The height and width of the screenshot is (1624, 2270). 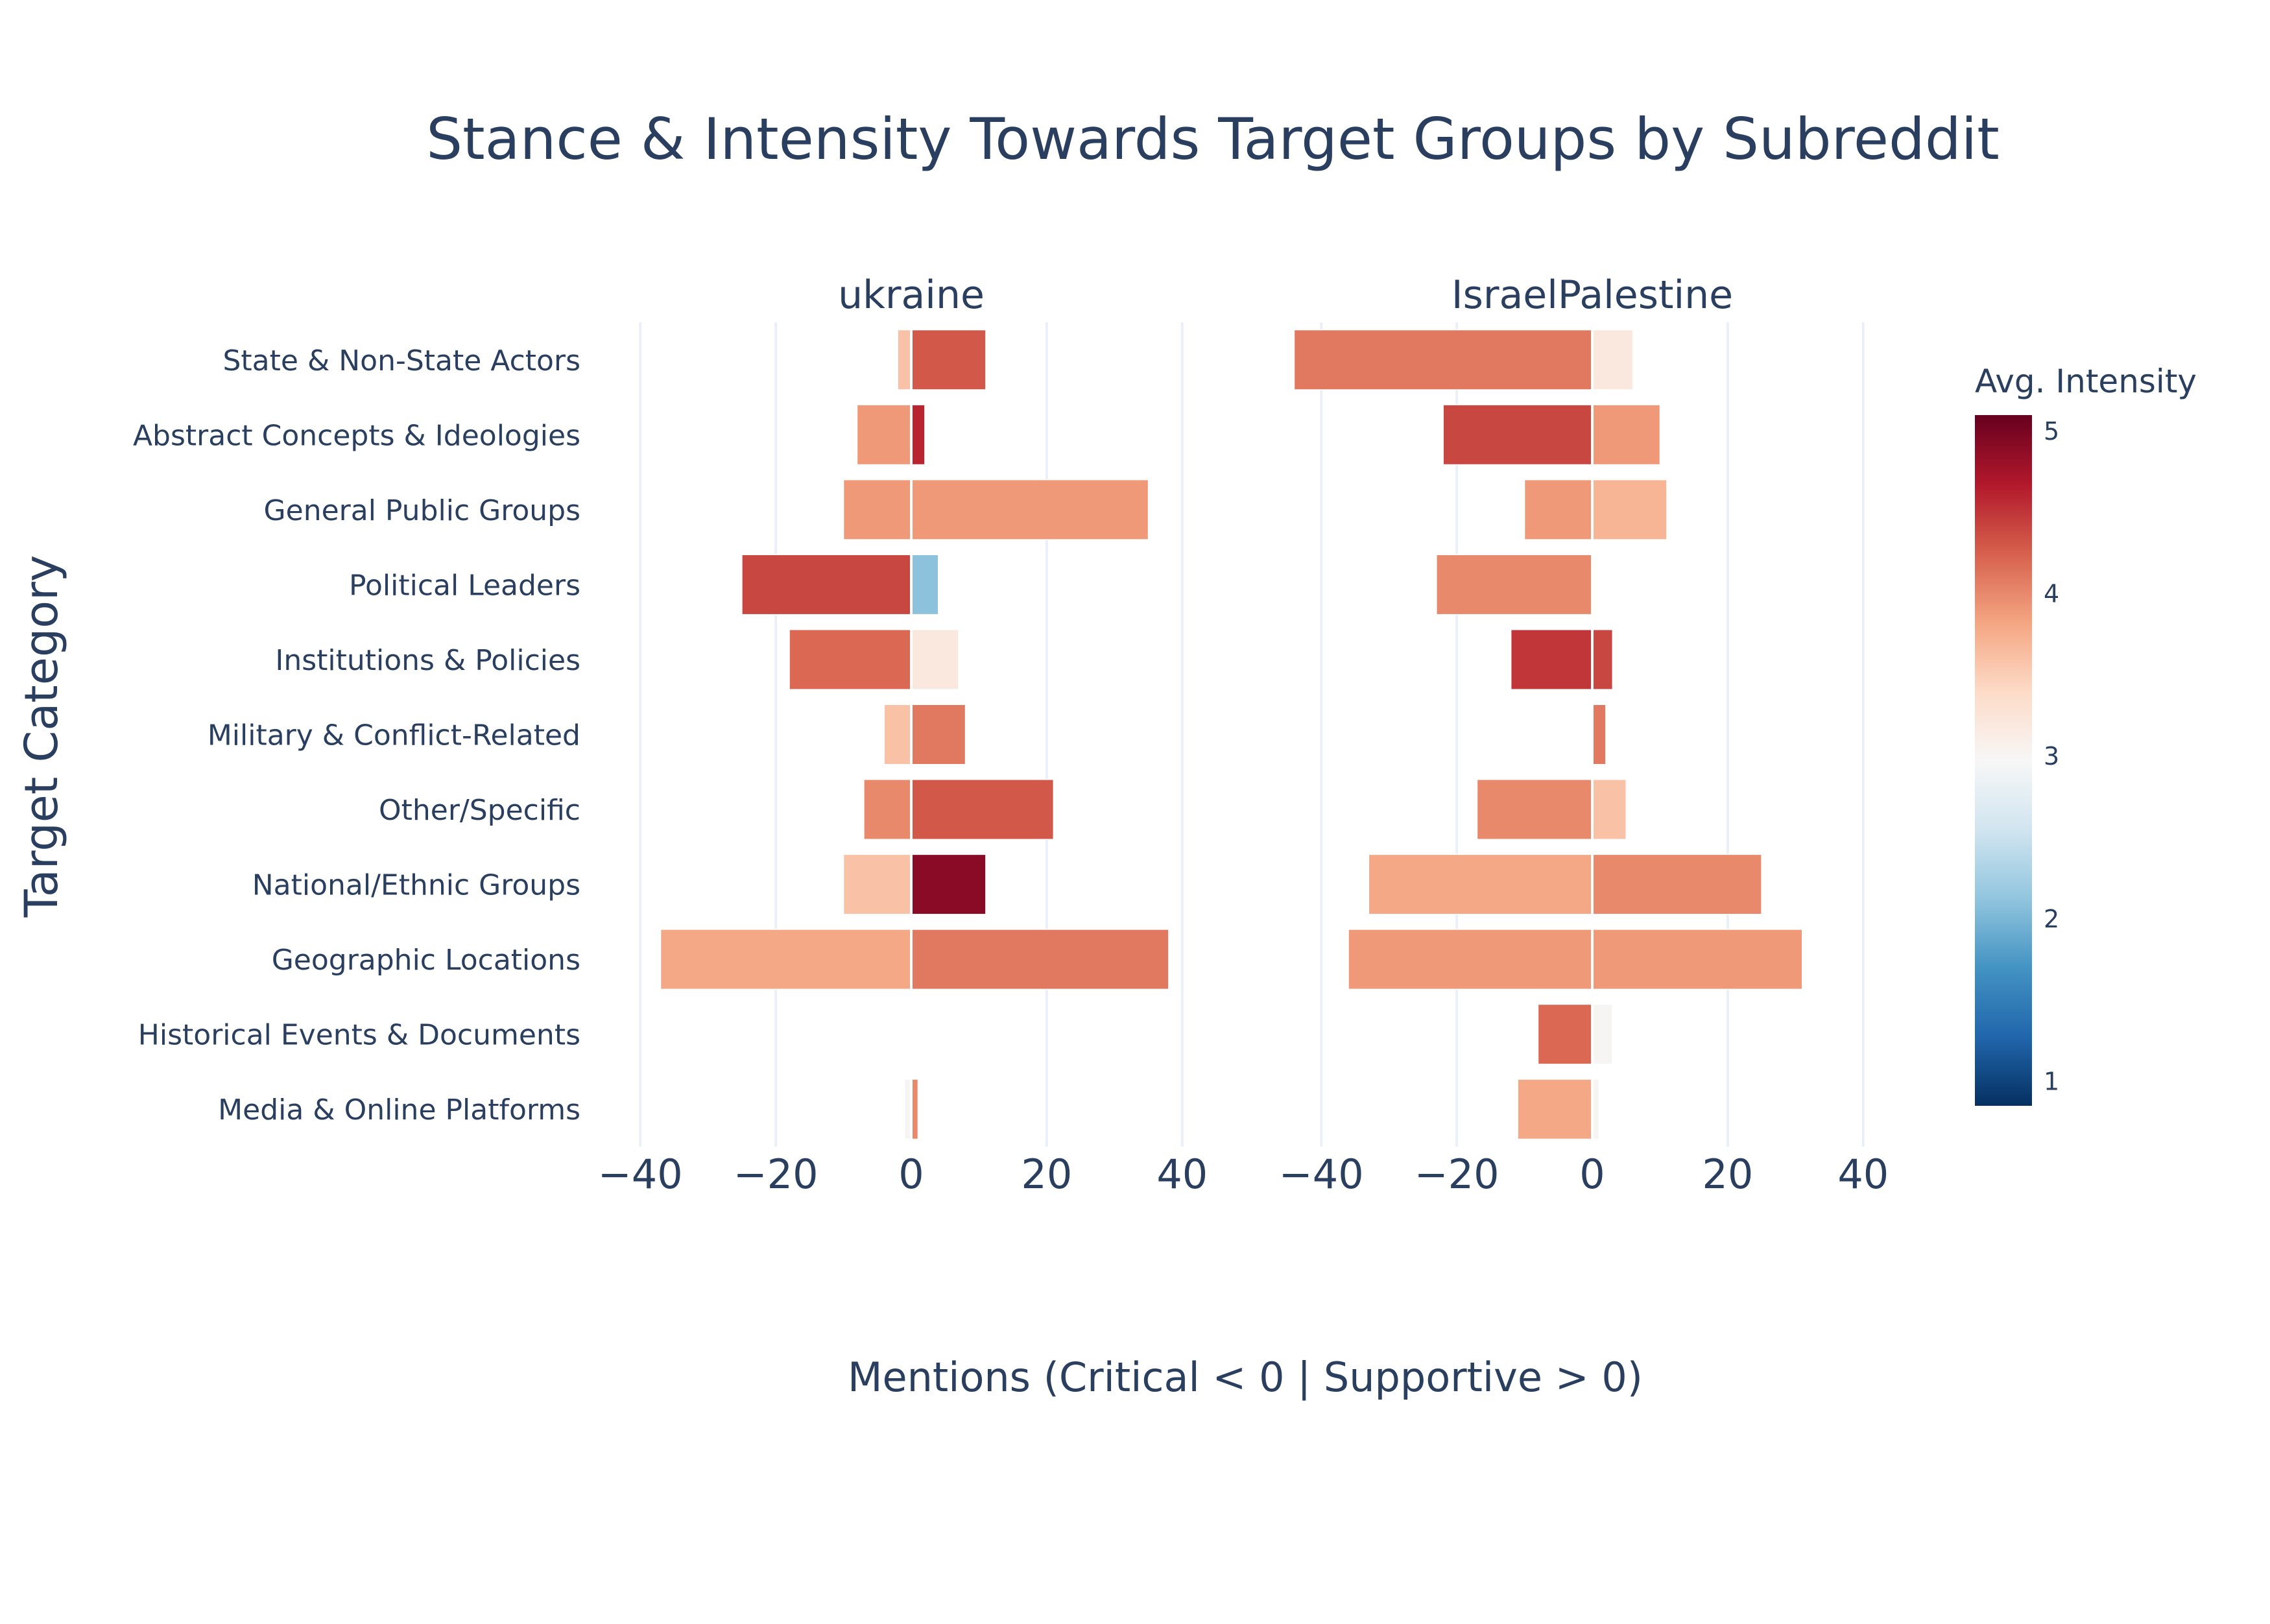 What do you see at coordinates (401, 360) in the screenshot?
I see `y-tick-label-state-non-state-actors: State & Non-State Actors` at bounding box center [401, 360].